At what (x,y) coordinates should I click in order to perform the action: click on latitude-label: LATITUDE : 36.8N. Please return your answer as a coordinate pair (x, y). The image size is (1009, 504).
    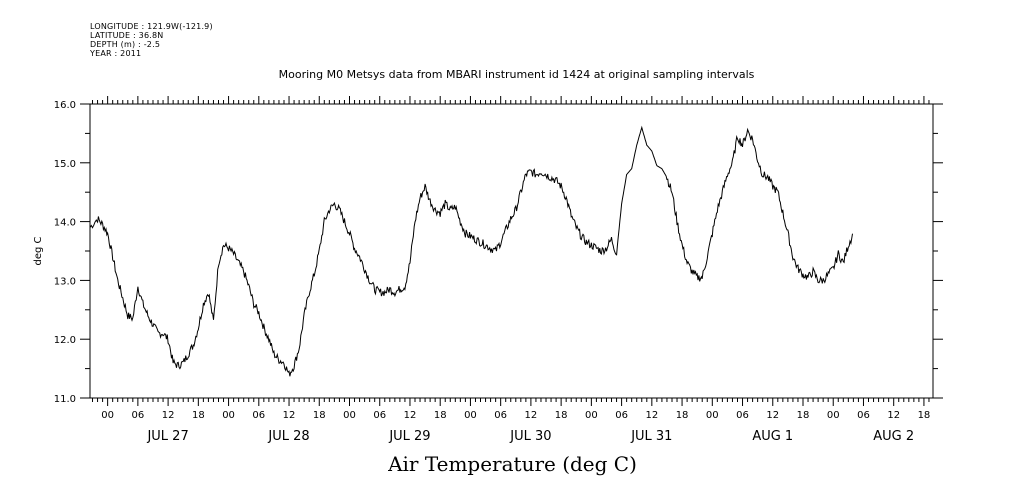
    Looking at the image, I should click on (127, 35).